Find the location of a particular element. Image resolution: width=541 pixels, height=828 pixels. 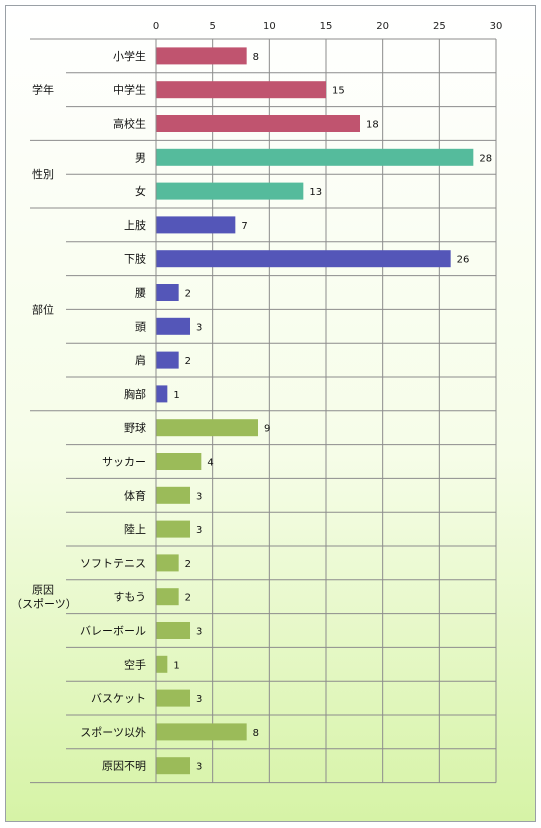

data-label: 13 is located at coordinates (315, 192).